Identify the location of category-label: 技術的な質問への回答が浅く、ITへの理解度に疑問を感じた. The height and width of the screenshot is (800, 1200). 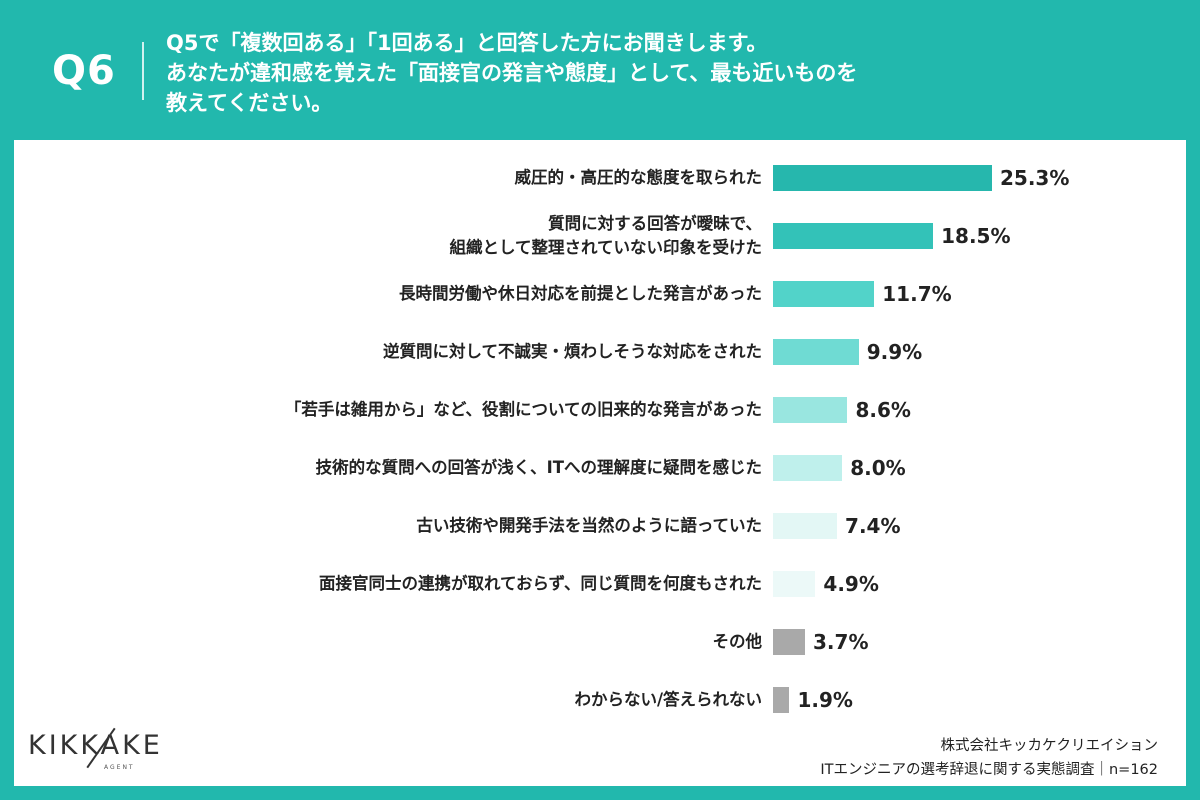
(539, 468).